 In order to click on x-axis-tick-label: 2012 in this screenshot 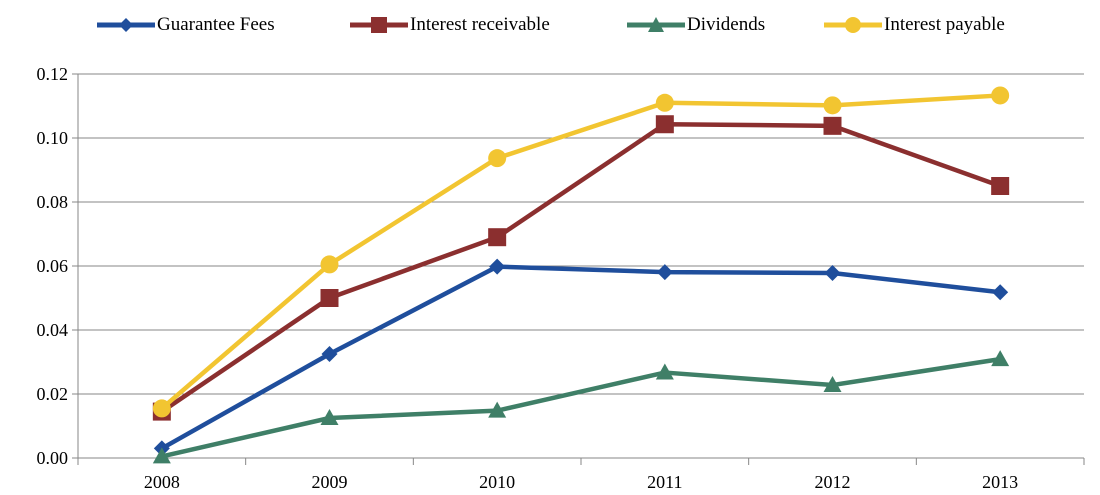, I will do `click(833, 482)`.